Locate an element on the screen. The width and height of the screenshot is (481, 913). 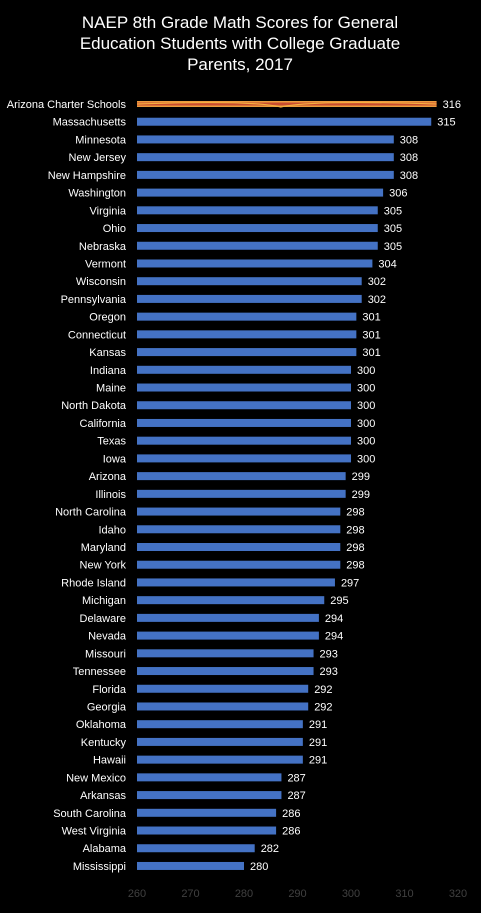
category-label: Massachusetts is located at coordinates (90, 123).